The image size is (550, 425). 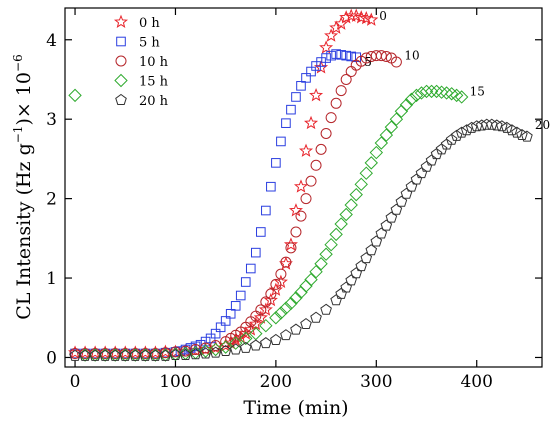 I want to click on x-axis-title: Time (min), so click(x=295, y=408).